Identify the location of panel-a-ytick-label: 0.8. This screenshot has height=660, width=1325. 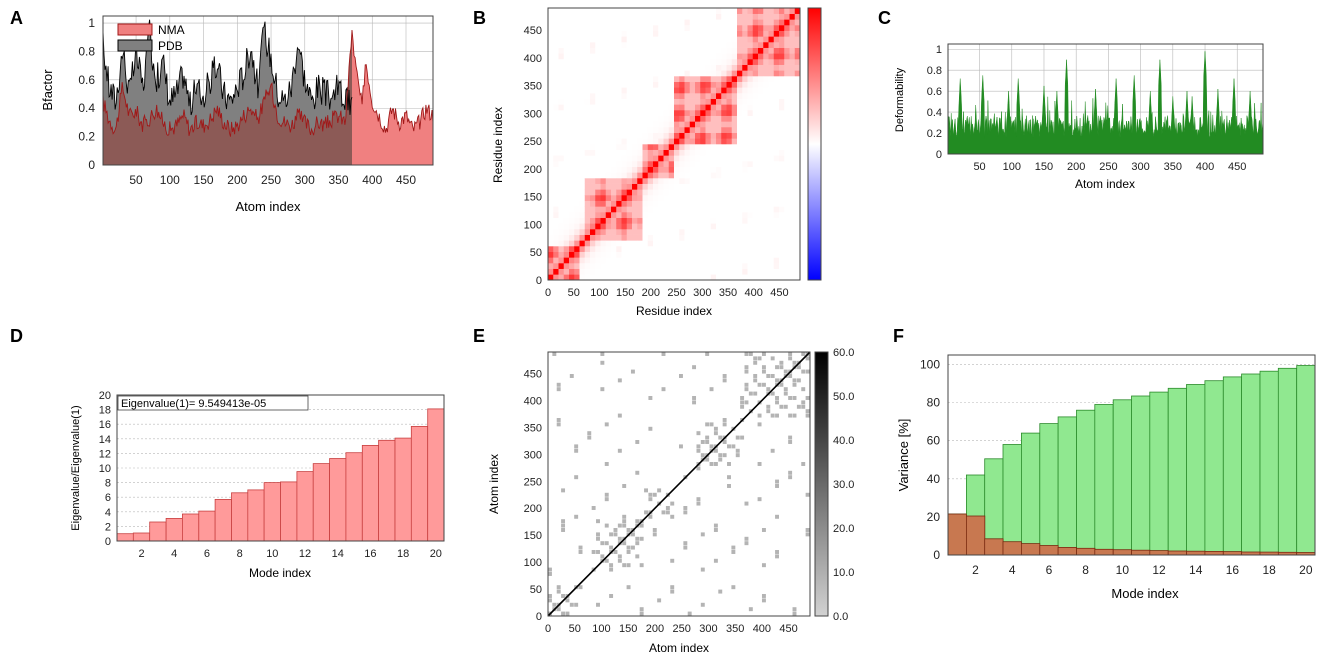
(86, 51).